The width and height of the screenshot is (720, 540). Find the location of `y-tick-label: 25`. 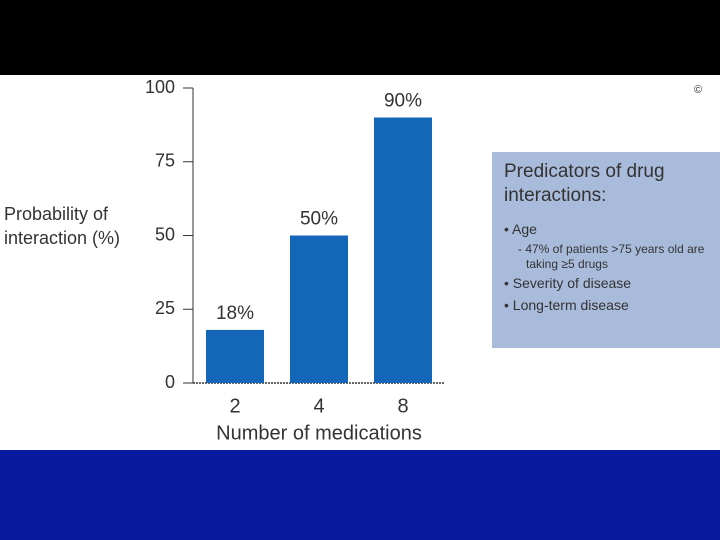

y-tick-label: 25 is located at coordinates (165, 308).